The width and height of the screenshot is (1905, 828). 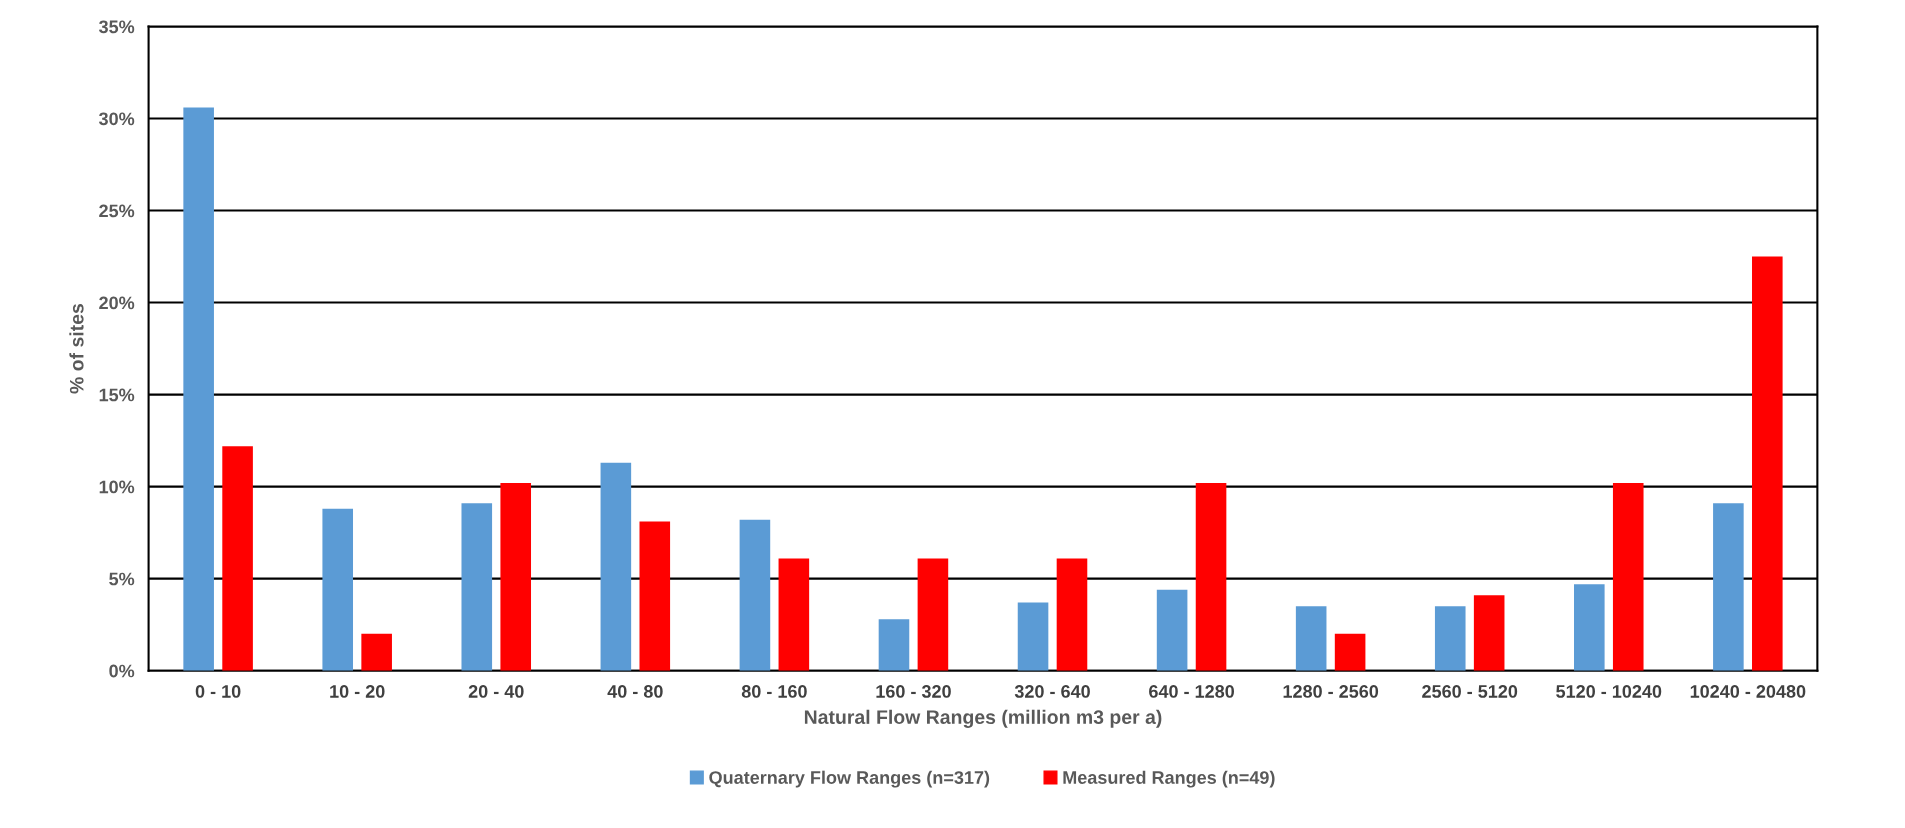 What do you see at coordinates (117, 395) in the screenshot?
I see `y-tick-label: 15%` at bounding box center [117, 395].